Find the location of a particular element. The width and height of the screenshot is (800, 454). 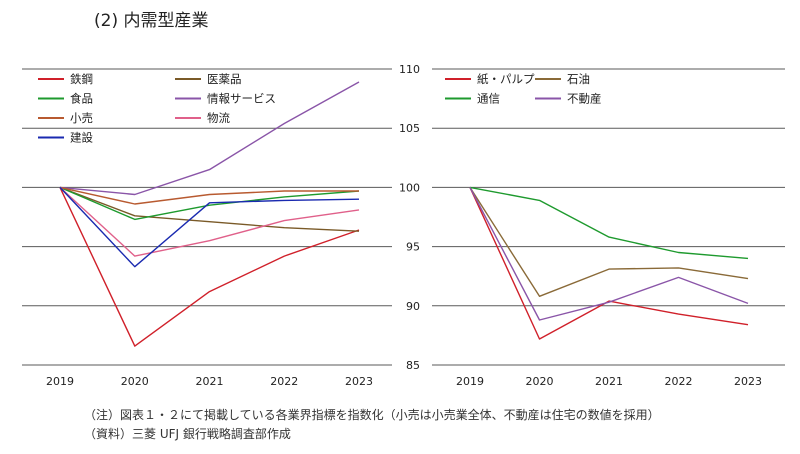

legend-label-医薬品: 医薬品 is located at coordinates (224, 79).